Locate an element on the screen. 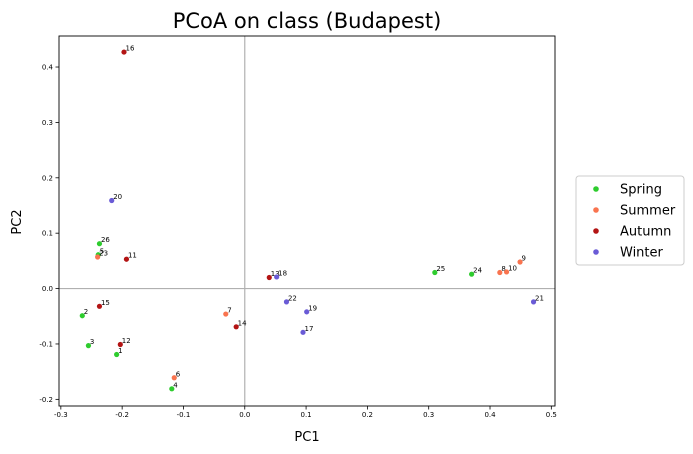 This screenshot has width=693, height=454. point-label: 6 is located at coordinates (178, 374).